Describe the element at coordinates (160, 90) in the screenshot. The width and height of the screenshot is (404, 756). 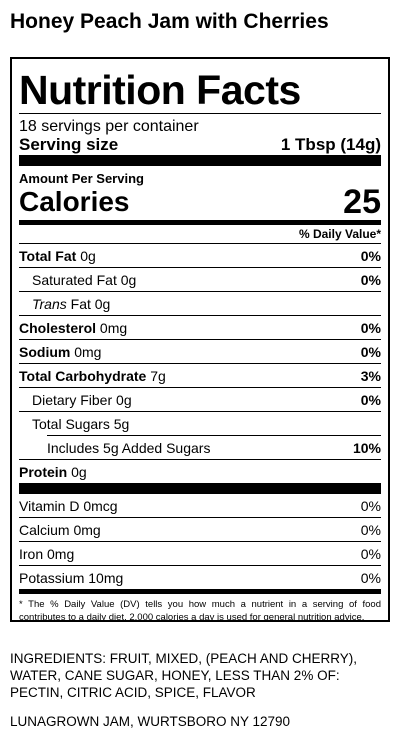
I see `nutrition-facts-heading: Nutrition Facts` at that location.